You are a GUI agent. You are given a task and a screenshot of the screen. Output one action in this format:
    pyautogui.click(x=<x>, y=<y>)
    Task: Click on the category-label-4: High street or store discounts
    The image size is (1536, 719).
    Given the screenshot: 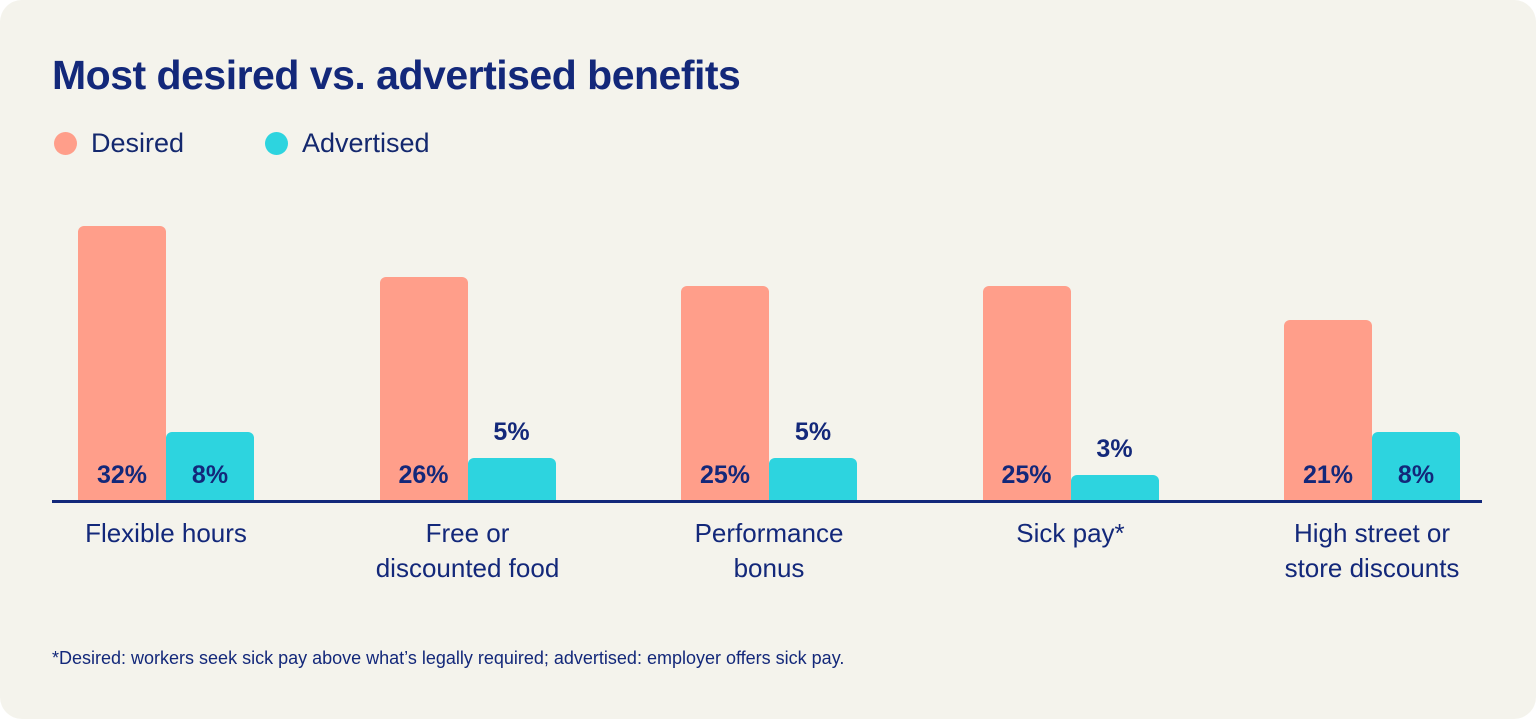 What is the action you would take?
    pyautogui.click(x=1372, y=550)
    